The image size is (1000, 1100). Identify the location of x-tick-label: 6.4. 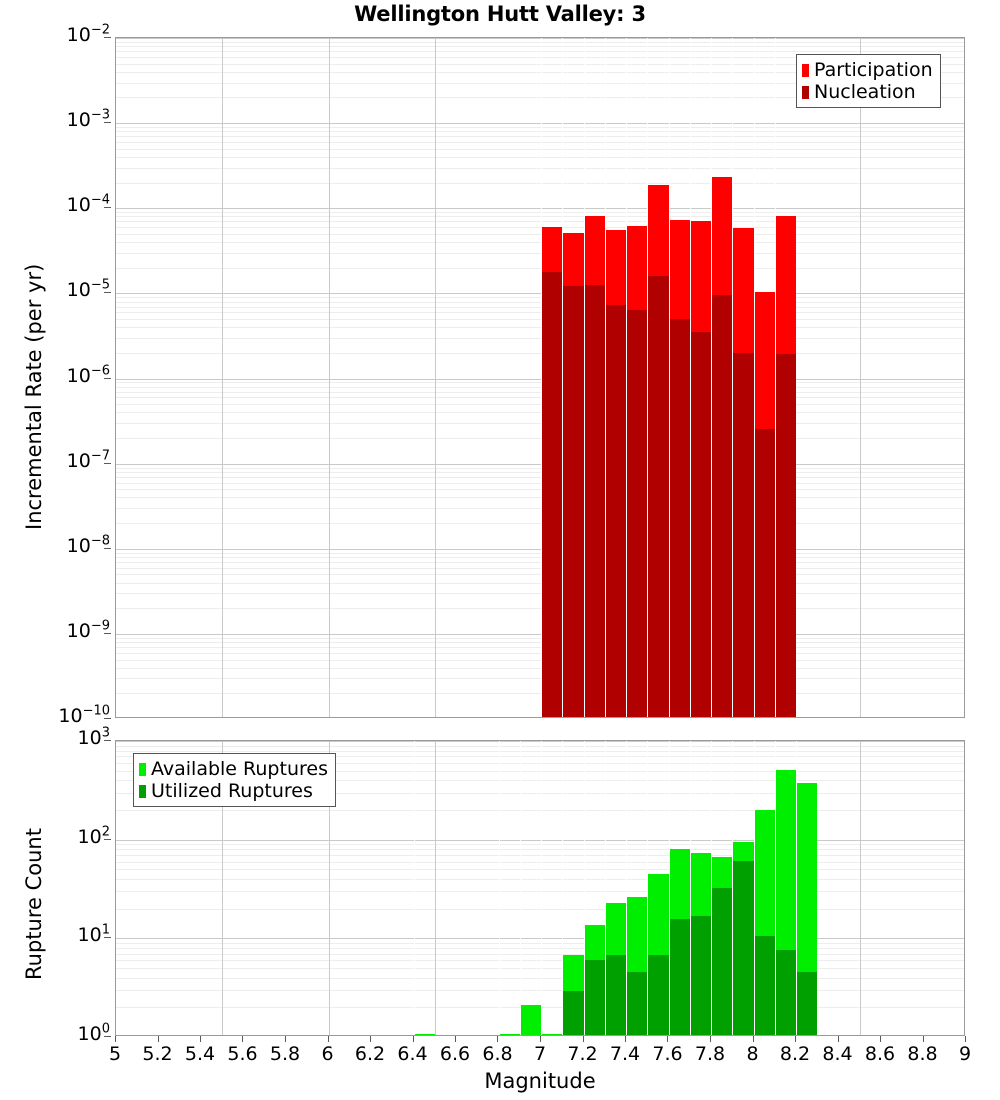
(412, 1054).